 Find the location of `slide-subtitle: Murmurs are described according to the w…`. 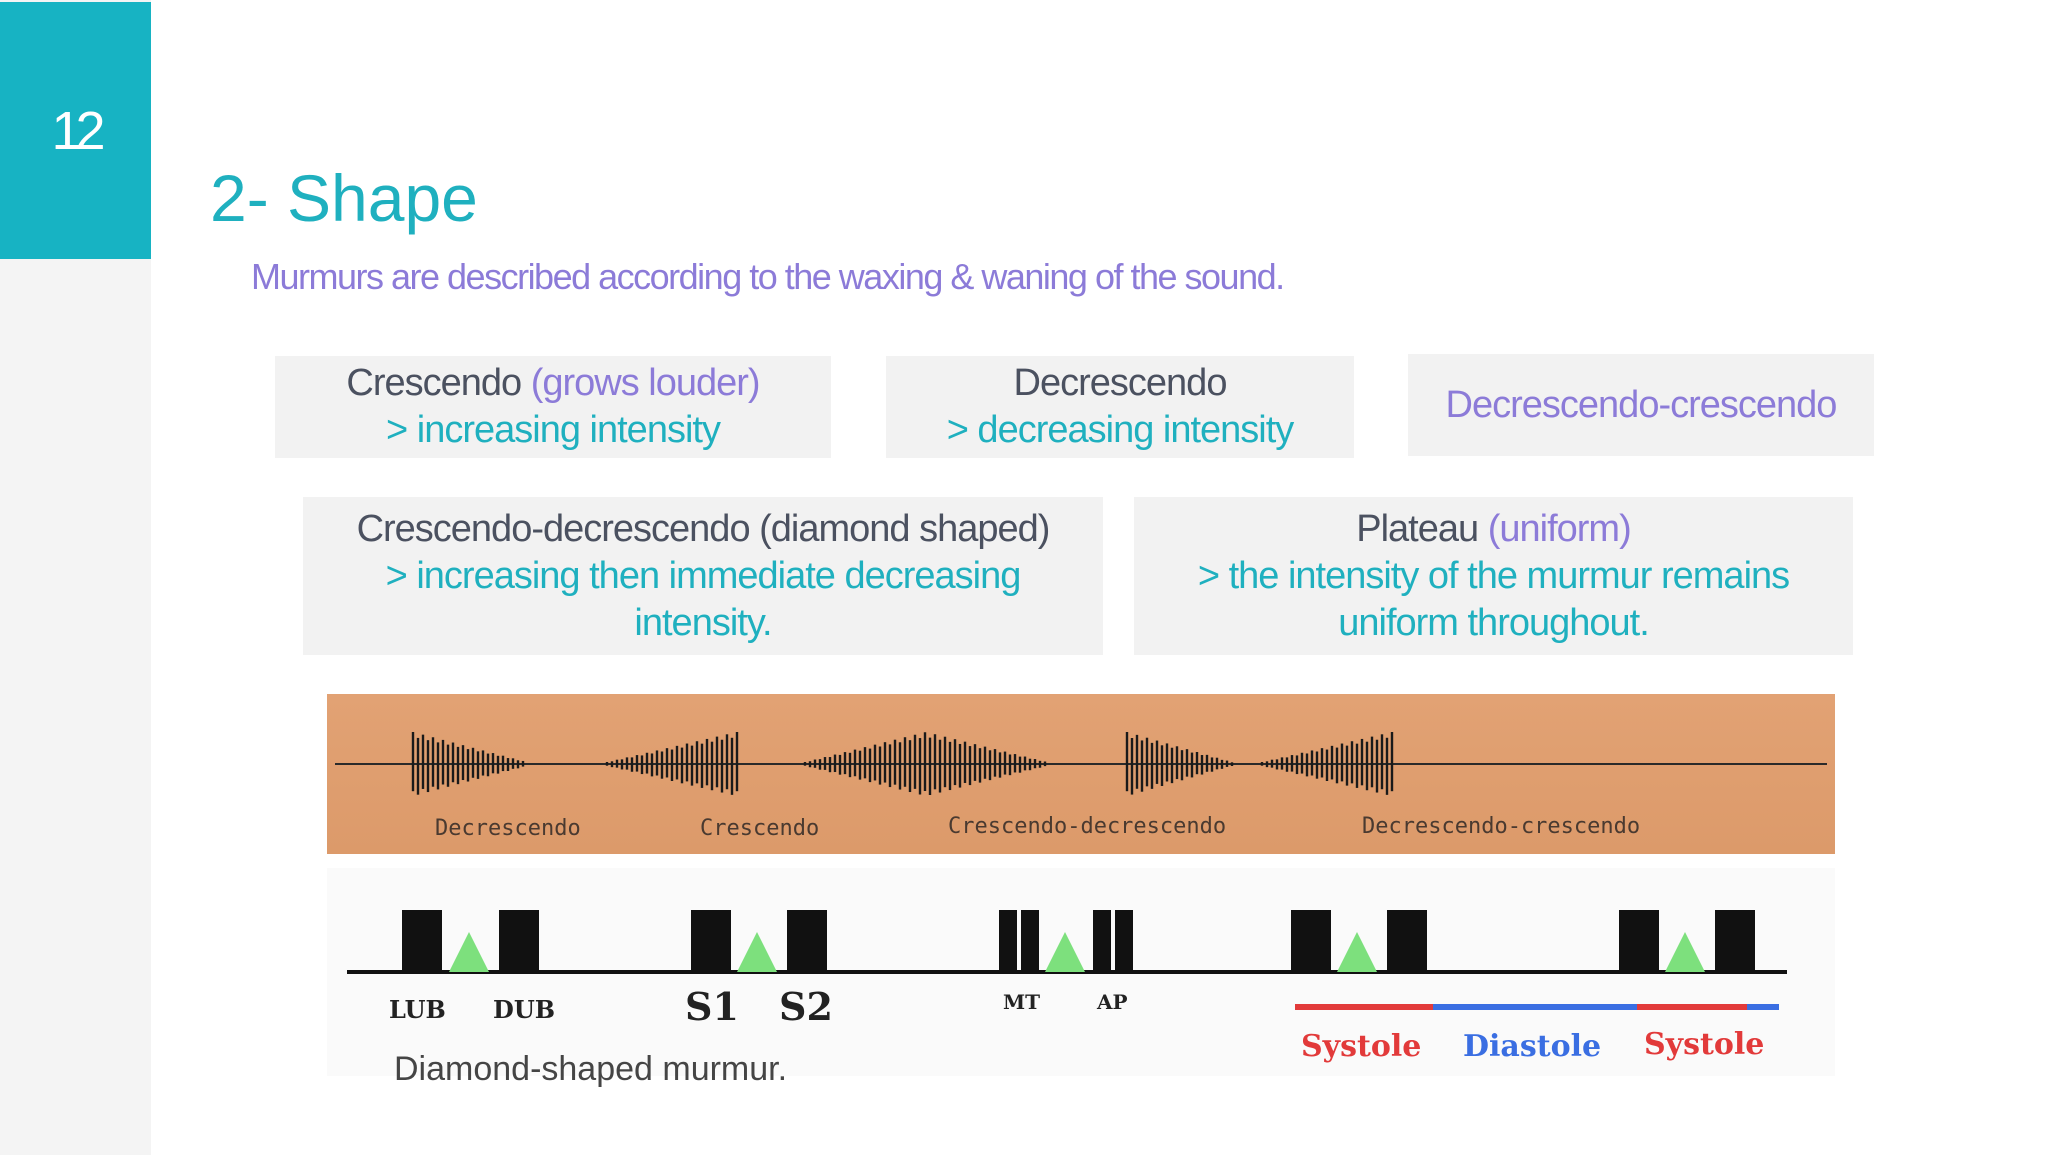

slide-subtitle: Murmurs are described according to the w… is located at coordinates (768, 276).